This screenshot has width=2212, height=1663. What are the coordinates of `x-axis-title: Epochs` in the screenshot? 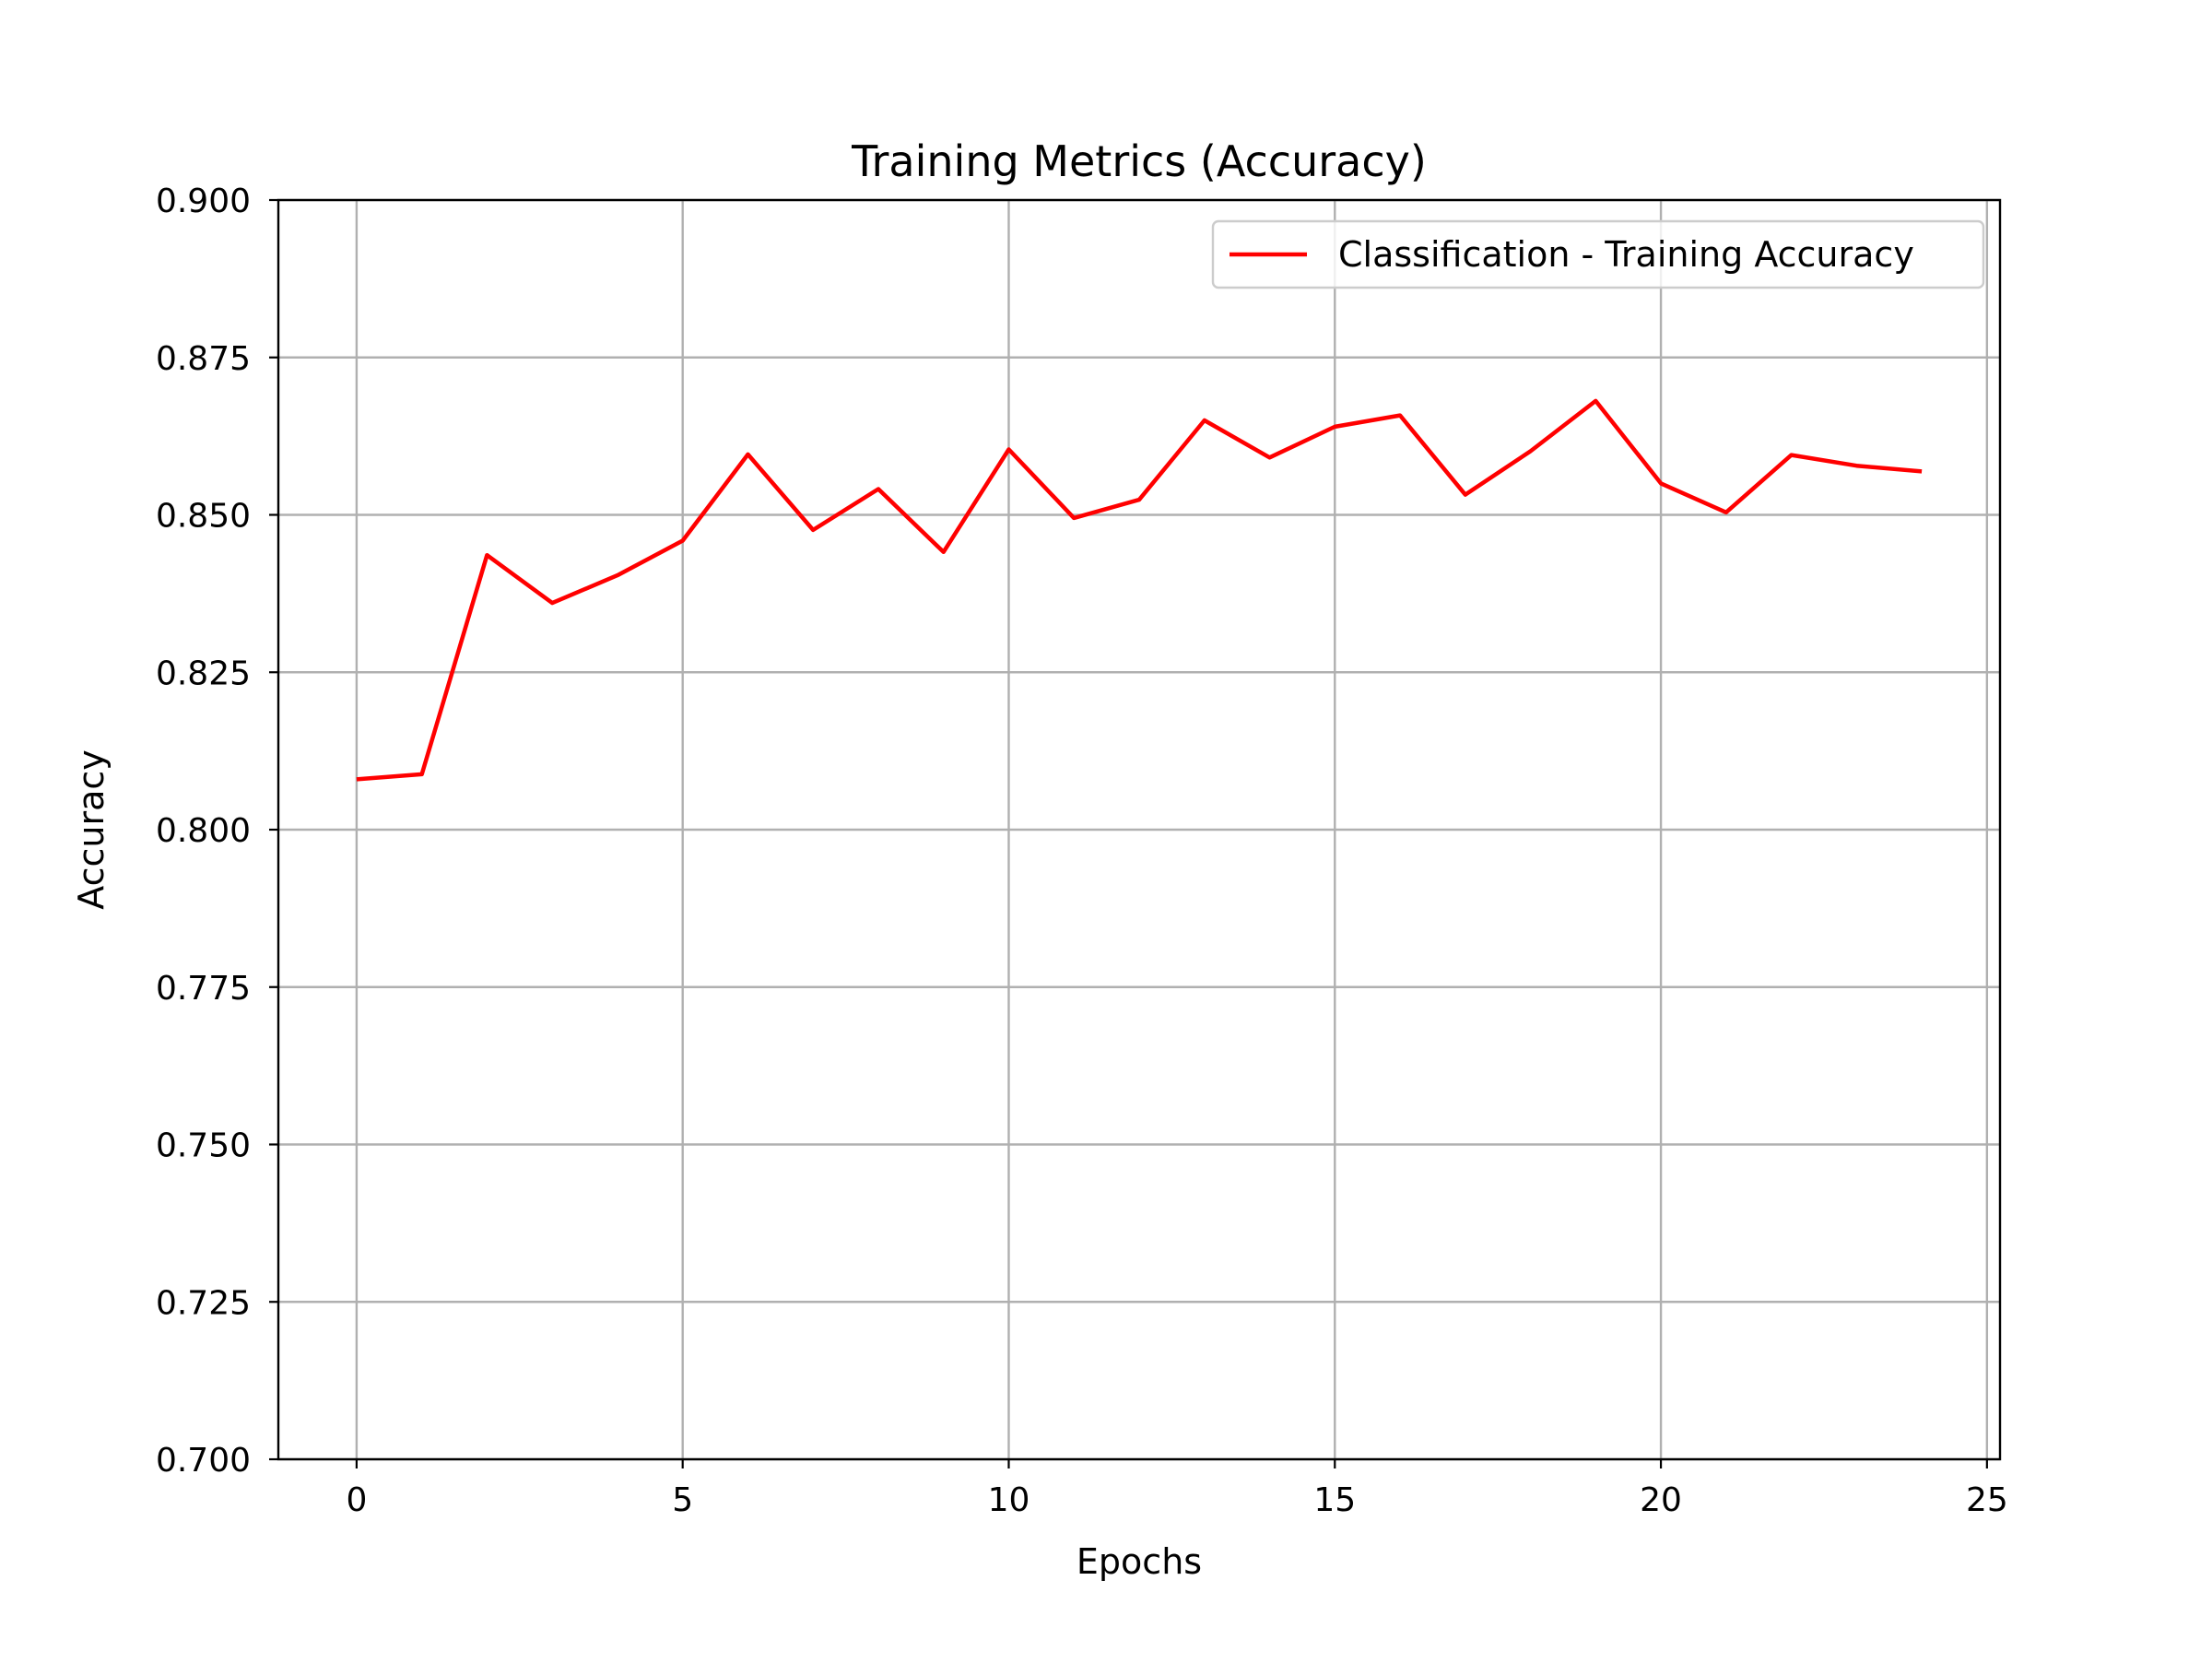 It's located at (1139, 1561).